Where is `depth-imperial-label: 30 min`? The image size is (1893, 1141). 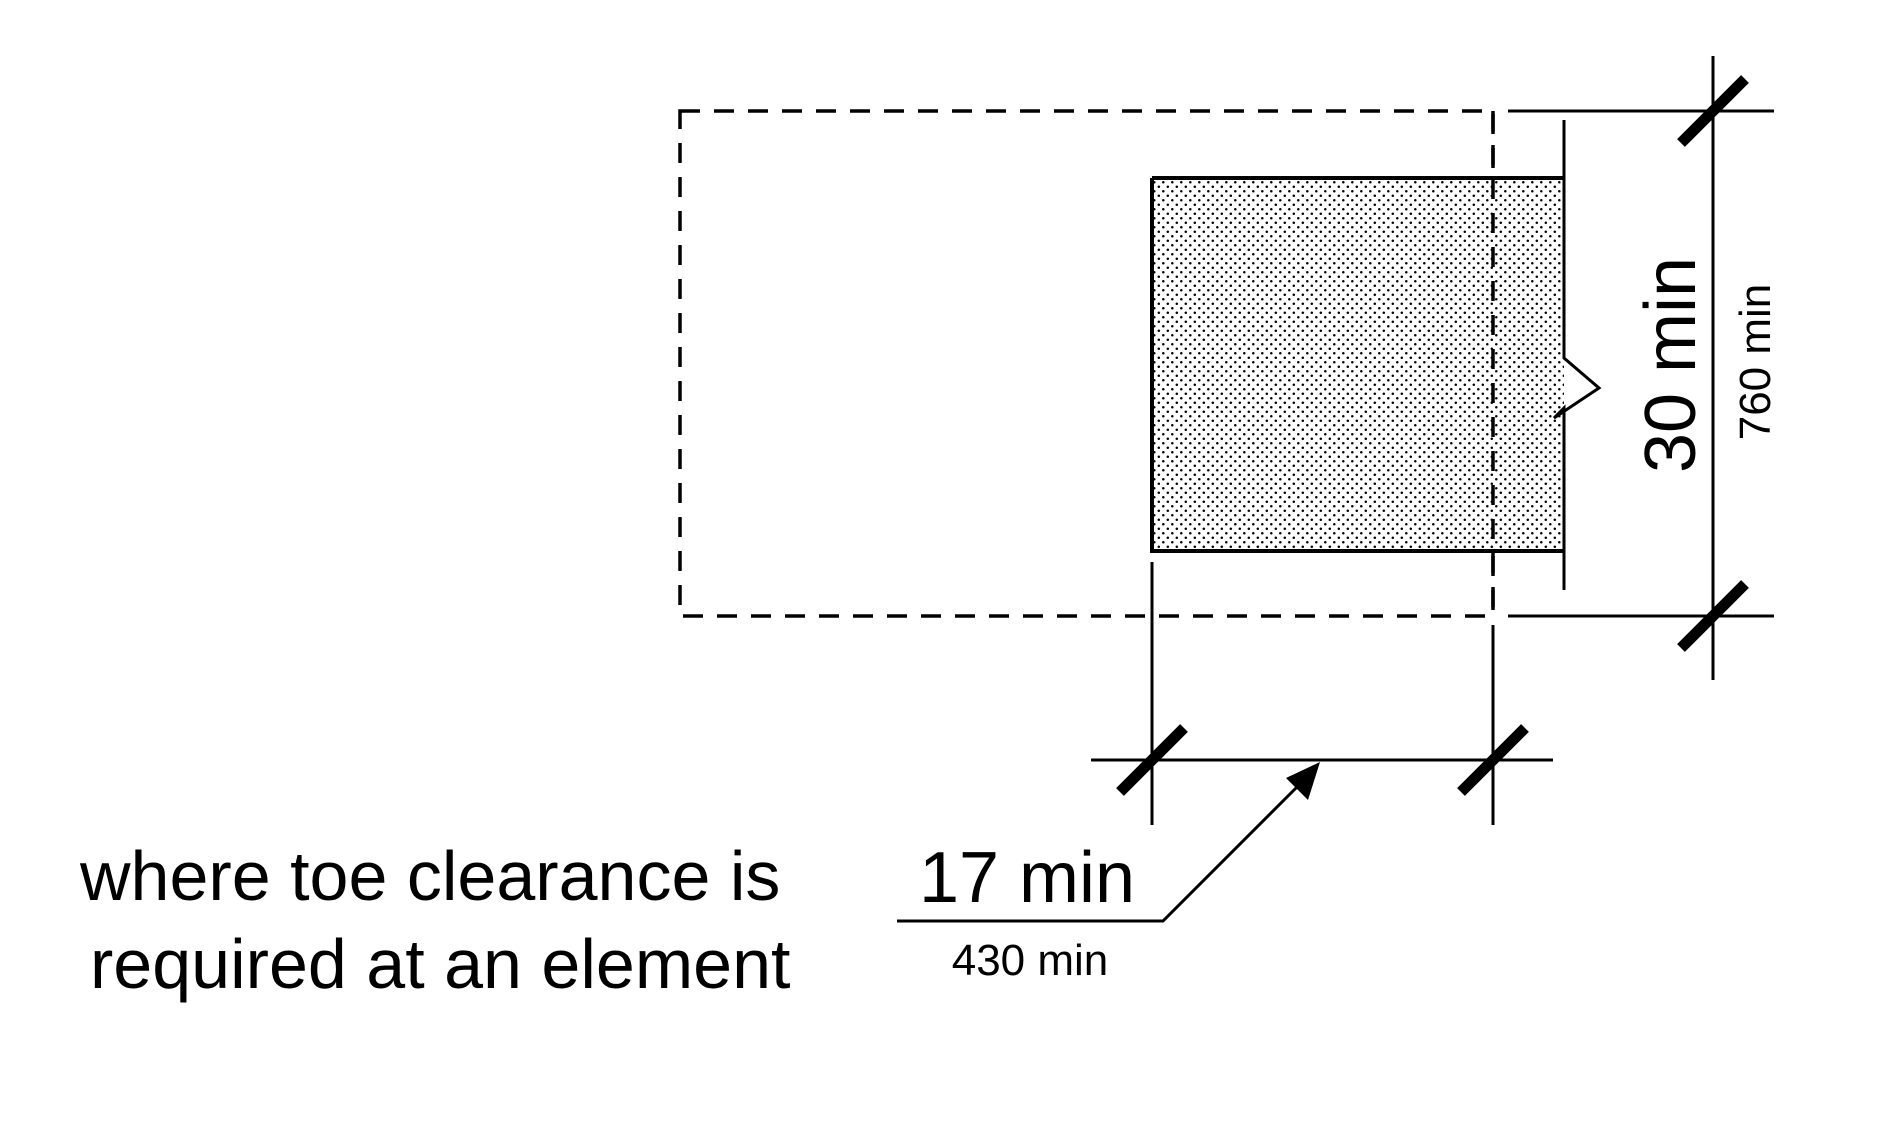
depth-imperial-label: 30 min is located at coordinates (1671, 365).